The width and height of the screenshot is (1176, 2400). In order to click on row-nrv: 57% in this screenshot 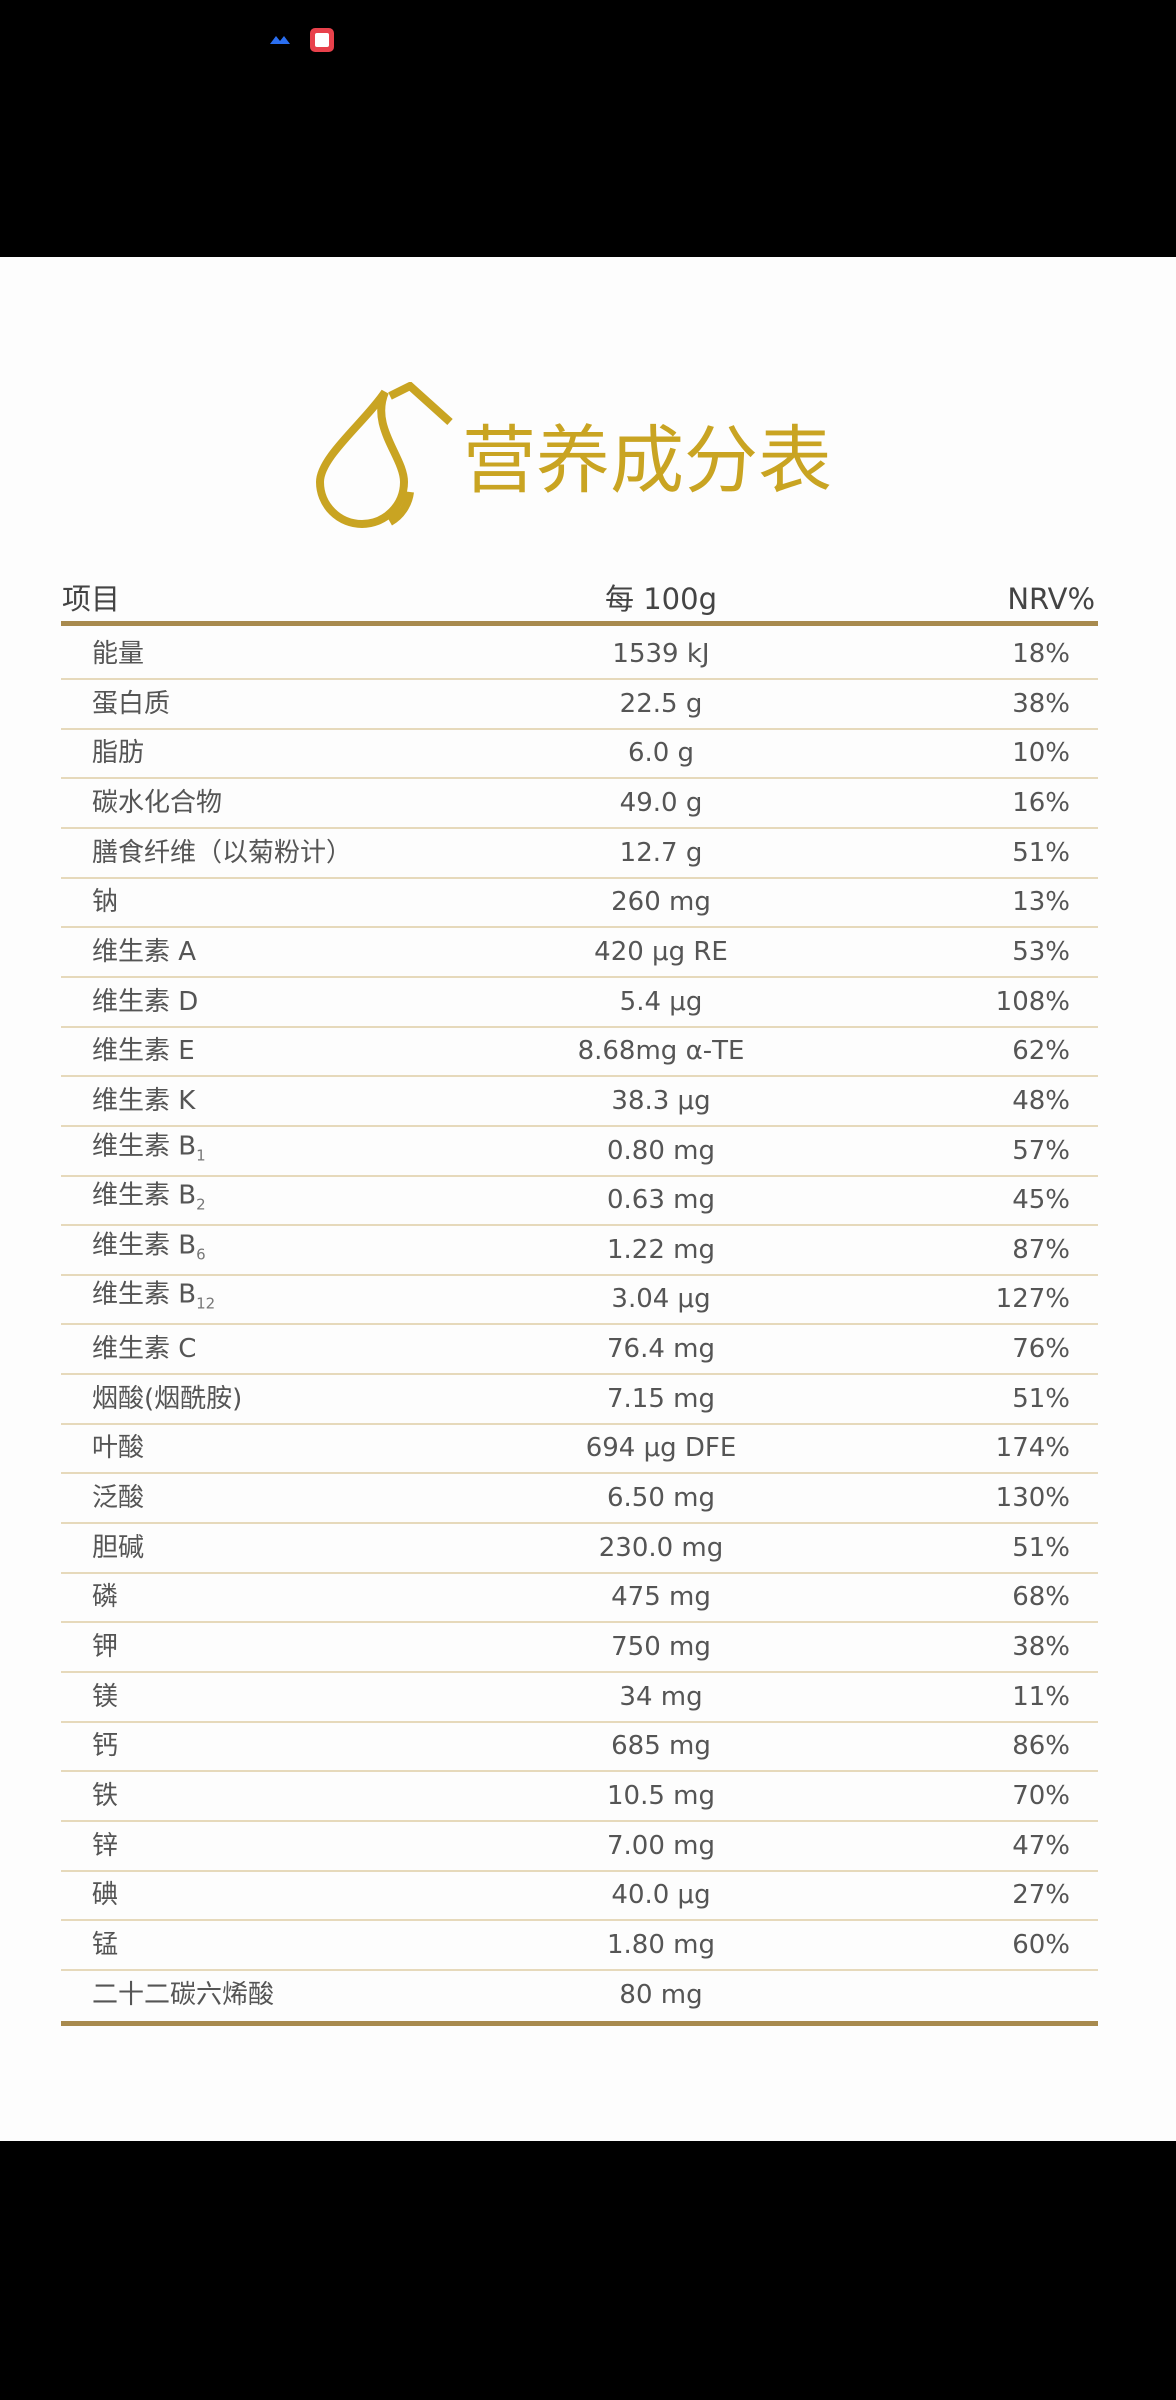, I will do `click(1041, 1150)`.